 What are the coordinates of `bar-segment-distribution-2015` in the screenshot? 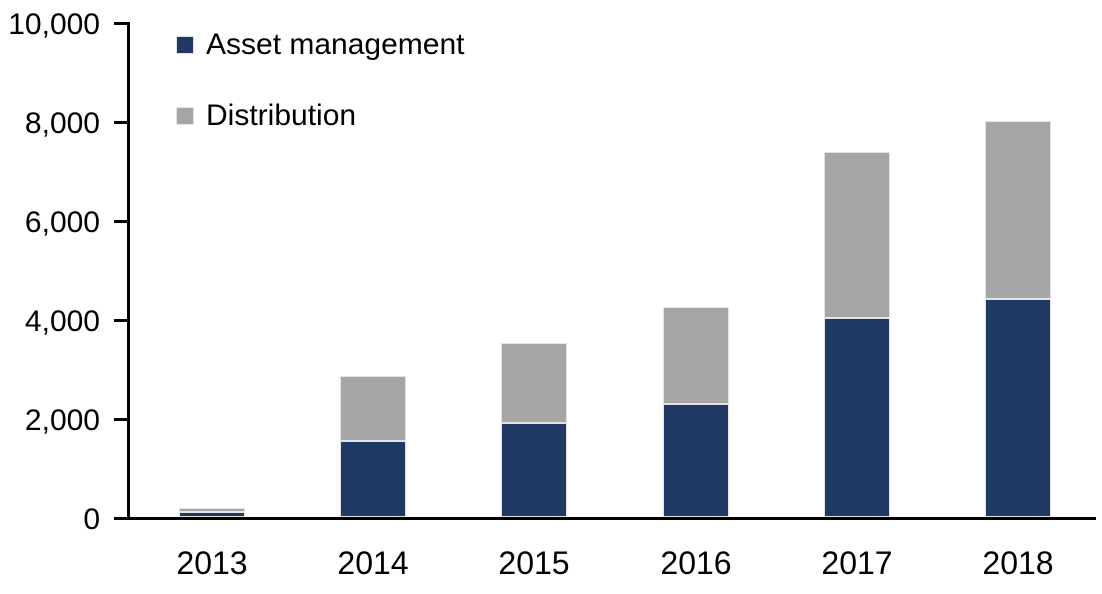 It's located at (534, 383).